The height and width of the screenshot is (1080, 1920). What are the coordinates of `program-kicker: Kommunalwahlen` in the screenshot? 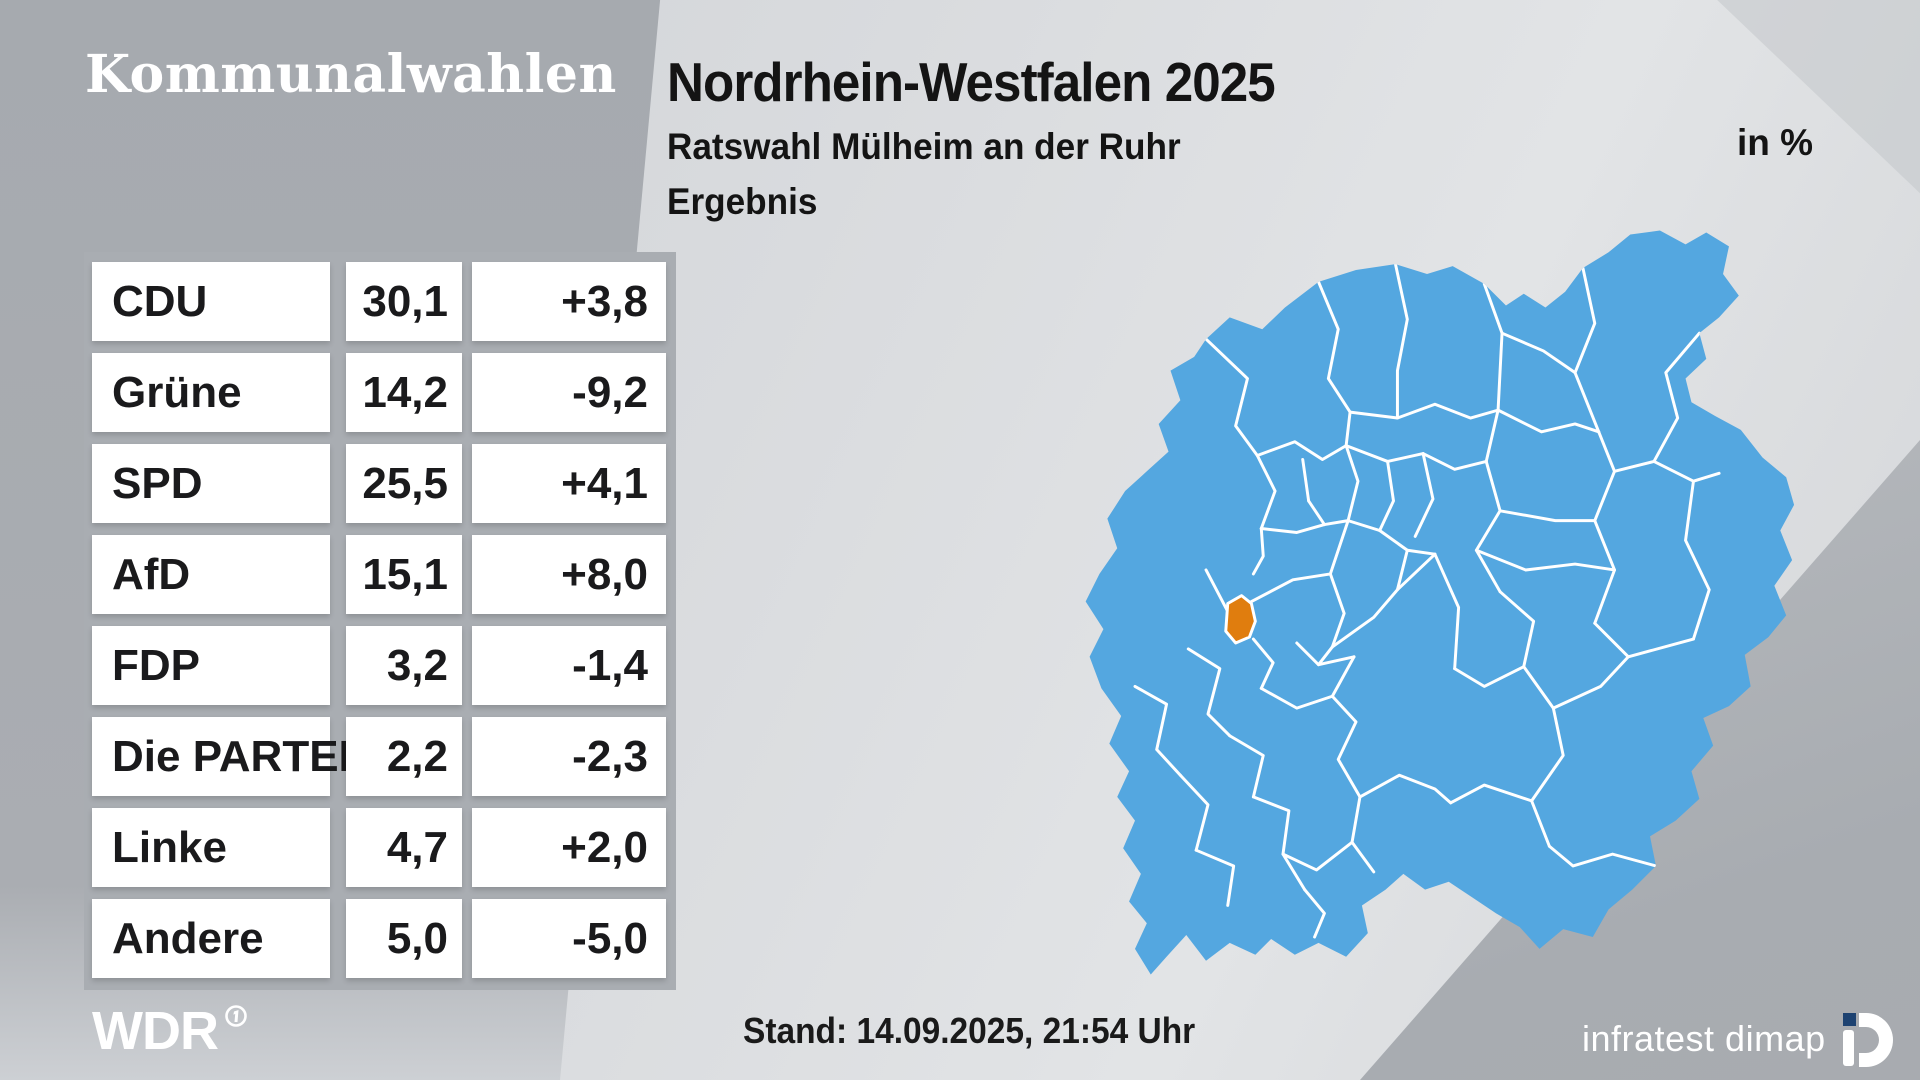 It's located at (351, 74).